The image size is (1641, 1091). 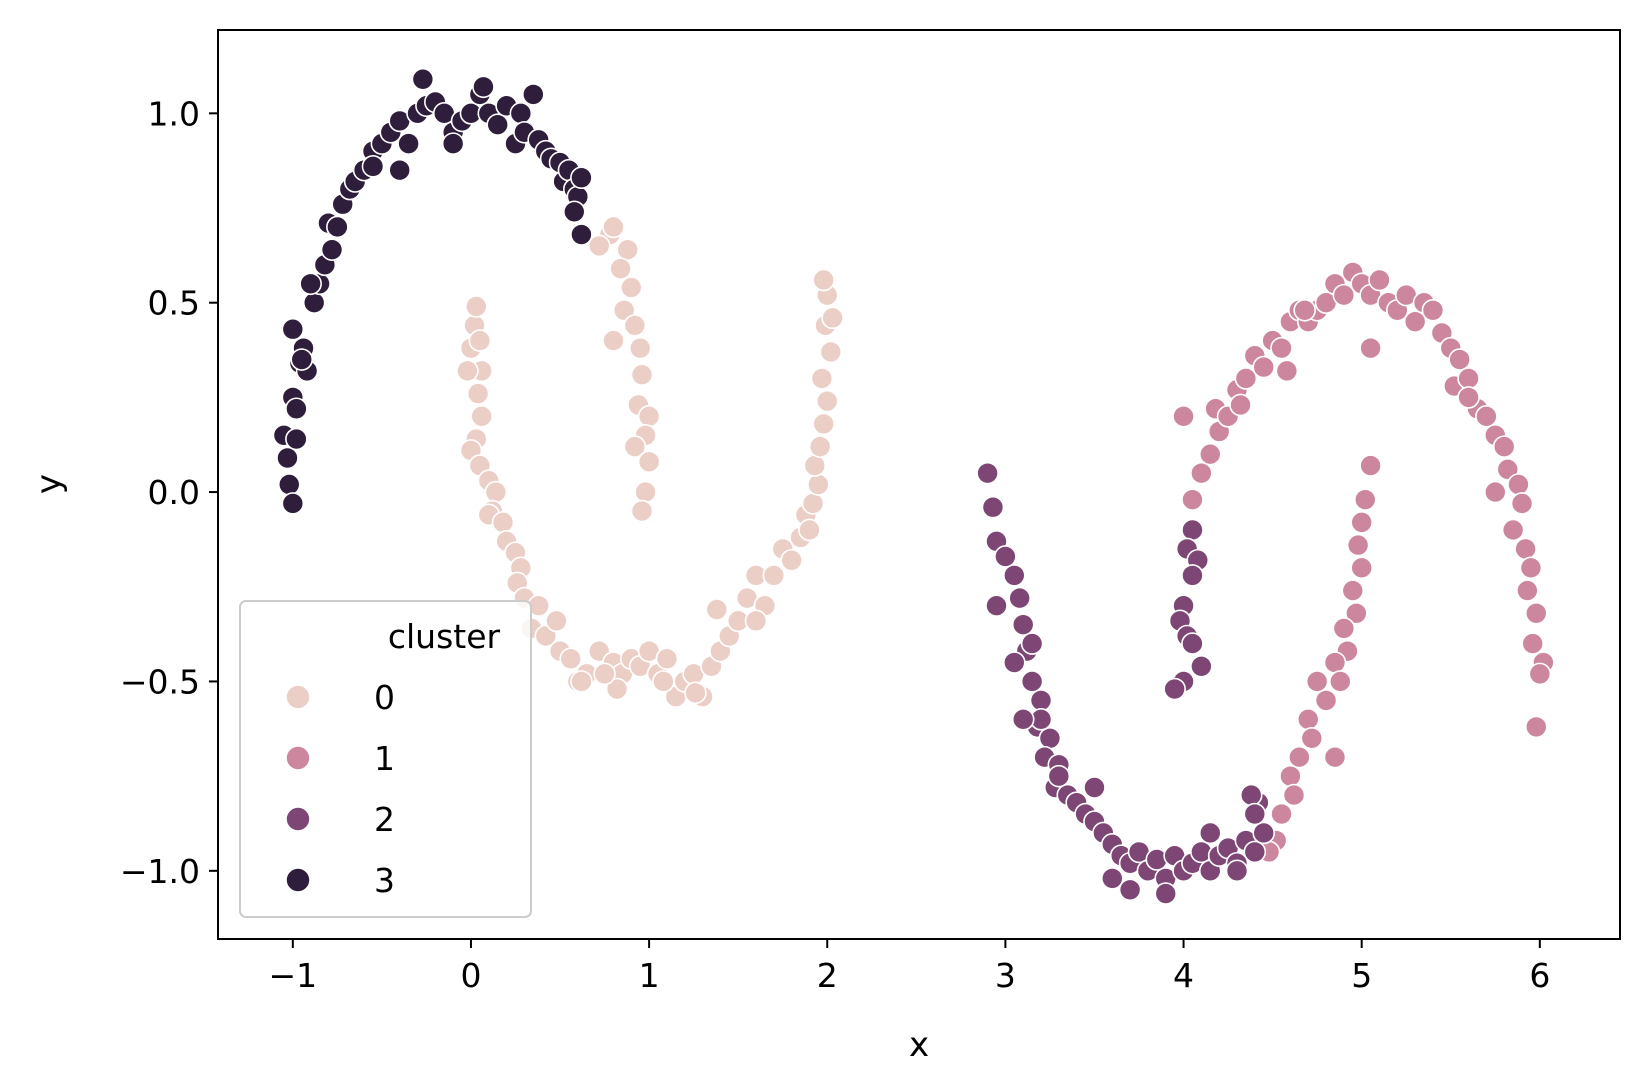 I want to click on x-tick-label: 3, so click(x=1005, y=975).